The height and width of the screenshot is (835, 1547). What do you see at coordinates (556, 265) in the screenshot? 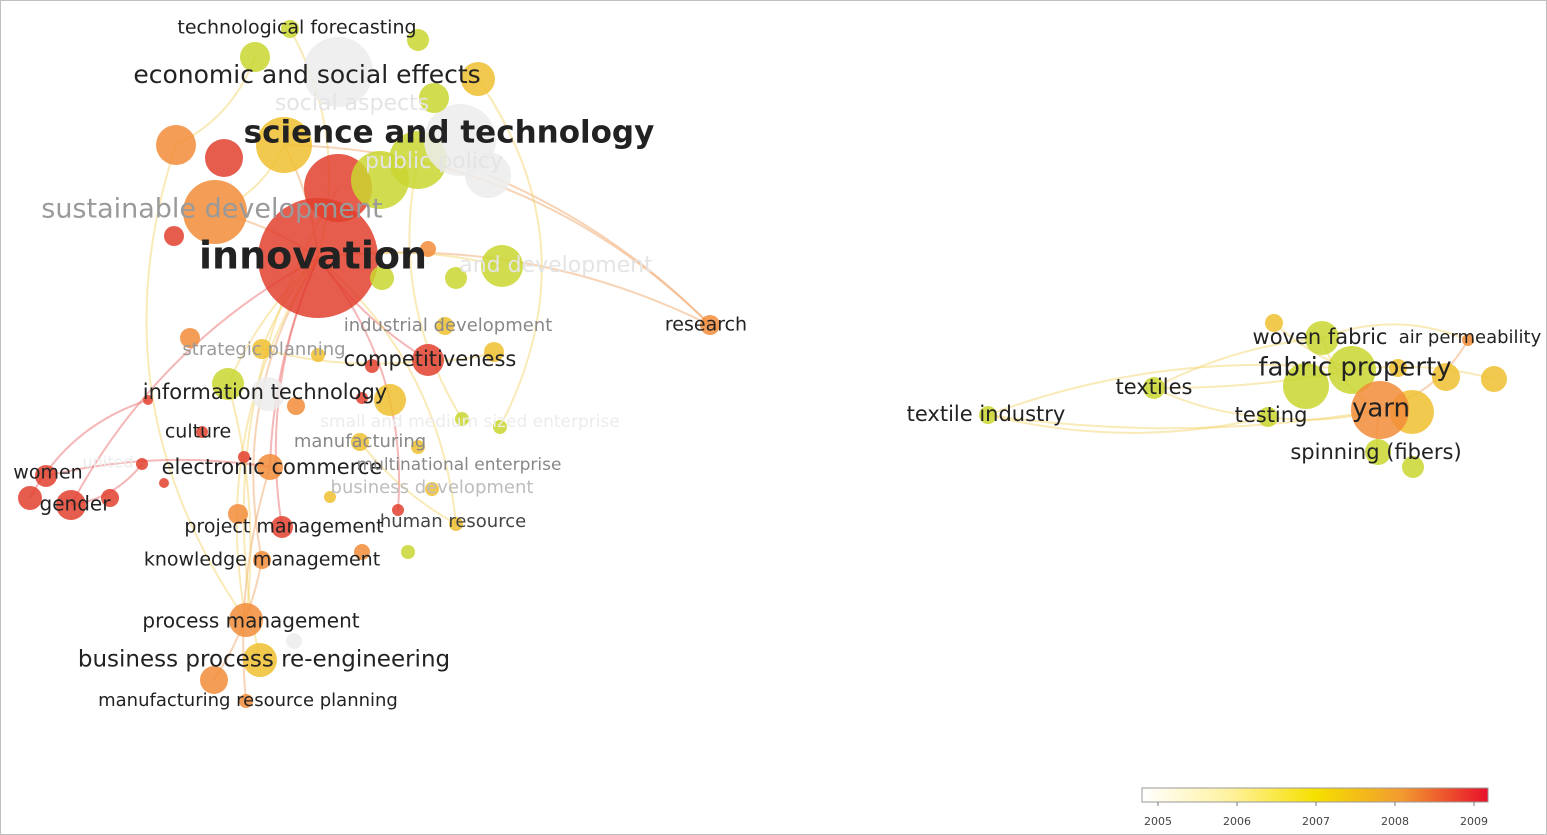
I see `term-label-and-development: and development` at bounding box center [556, 265].